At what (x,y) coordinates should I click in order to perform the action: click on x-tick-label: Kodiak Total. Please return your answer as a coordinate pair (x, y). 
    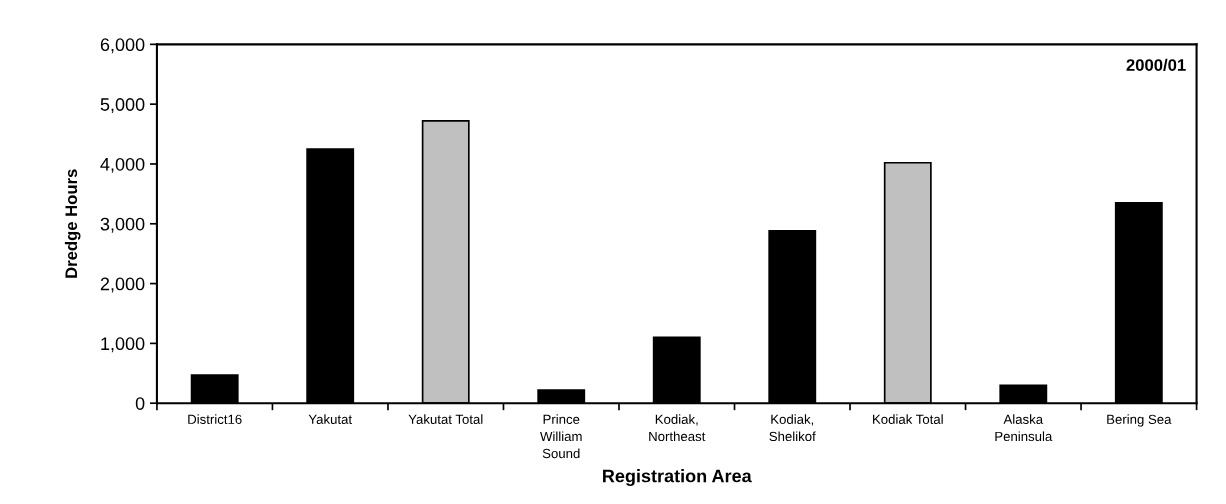
    Looking at the image, I should click on (908, 419).